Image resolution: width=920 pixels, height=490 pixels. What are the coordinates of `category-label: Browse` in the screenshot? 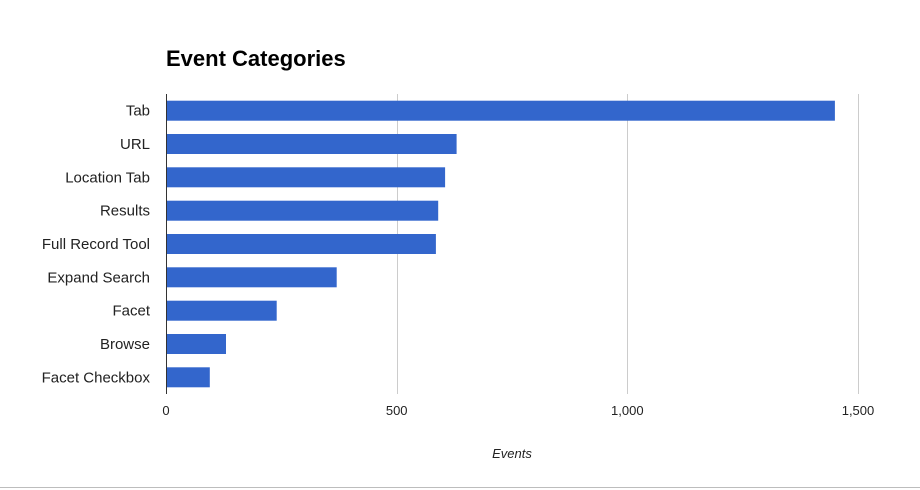 It's located at (125, 344).